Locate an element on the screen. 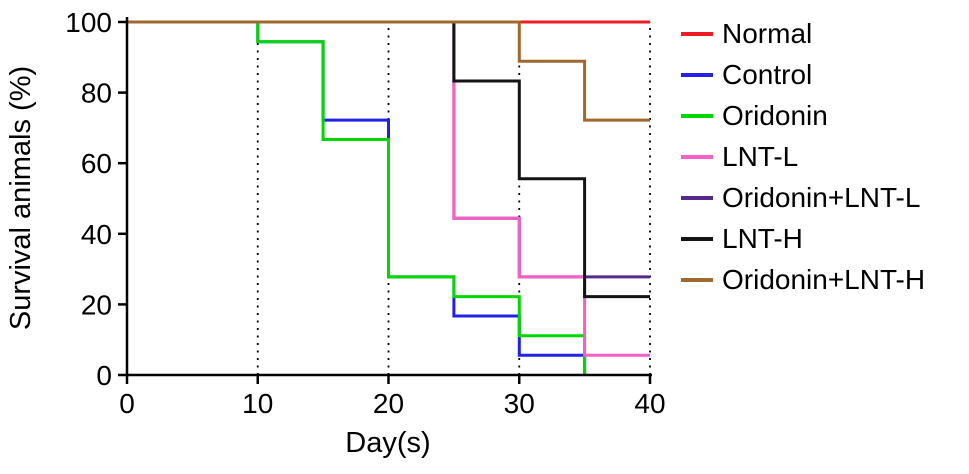 This screenshot has height=474, width=969. legend-swatch-normal is located at coordinates (697, 33).